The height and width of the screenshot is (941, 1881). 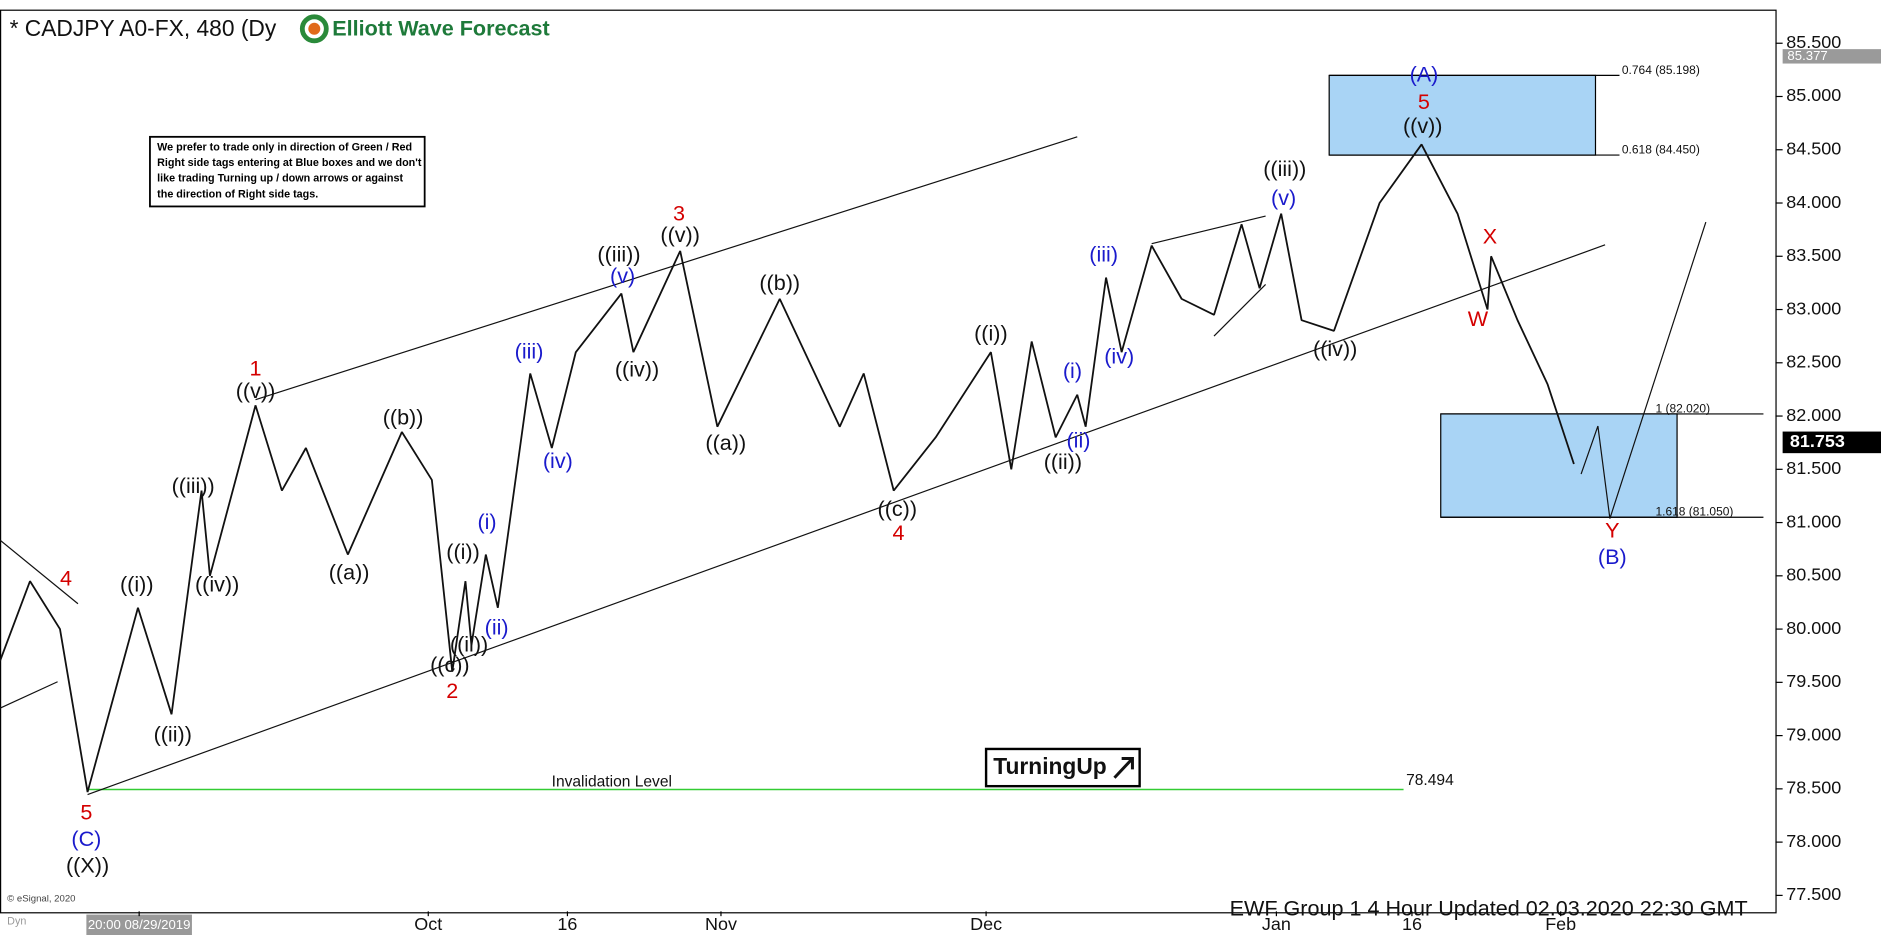 What do you see at coordinates (440, 28) in the screenshot?
I see `logo-text: Elliott Wave Forecast` at bounding box center [440, 28].